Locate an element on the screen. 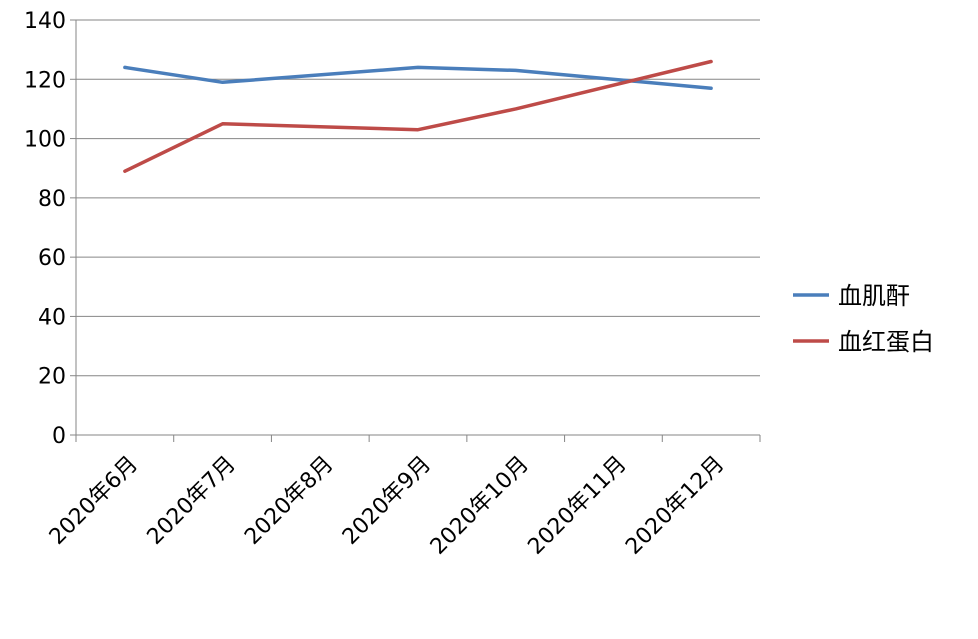 This screenshot has height=639, width=978. y-tick-label: 140 is located at coordinates (45, 21).